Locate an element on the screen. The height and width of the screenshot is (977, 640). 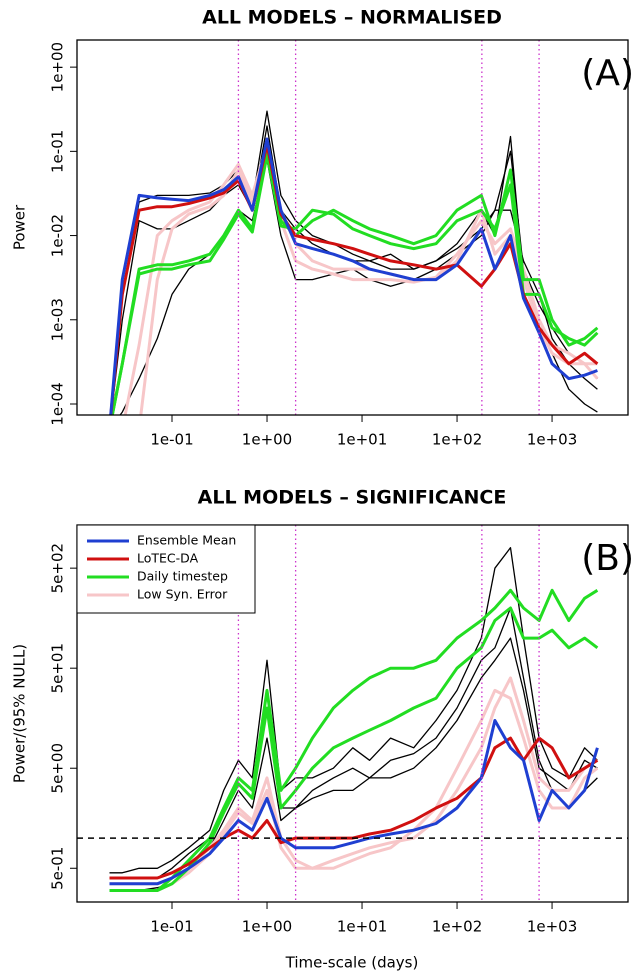
chart-title: ALL MODELS – SIGNIFICANCE is located at coordinates (352, 498).